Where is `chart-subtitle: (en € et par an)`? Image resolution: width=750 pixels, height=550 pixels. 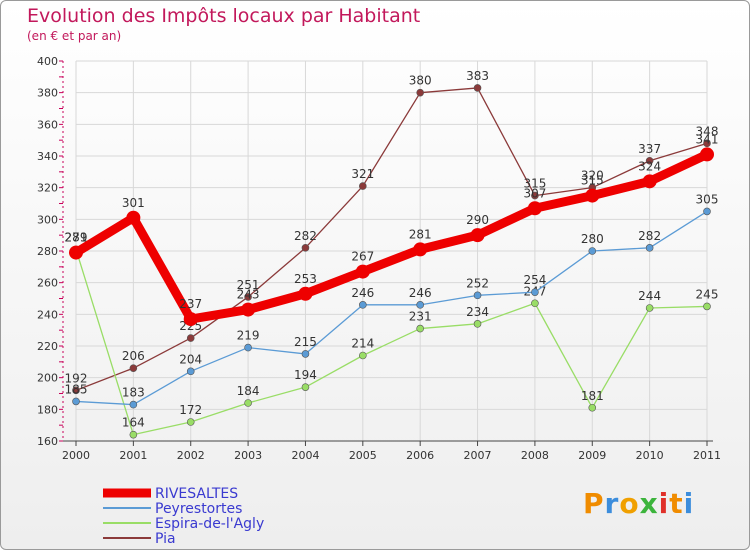 chart-subtitle: (en € et par an) is located at coordinates (74, 36).